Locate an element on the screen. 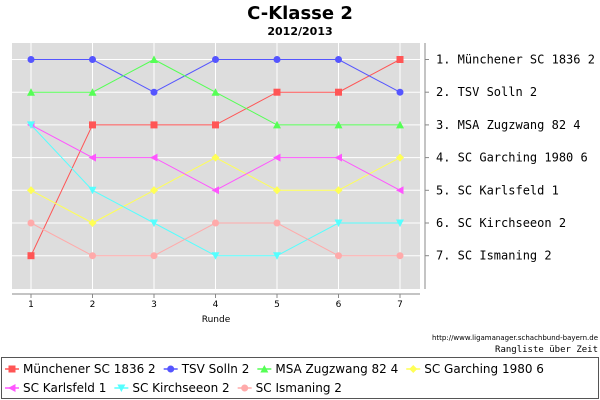 Image resolution: width=600 pixels, height=400 pixels. legend-box is located at coordinates (300, 378).